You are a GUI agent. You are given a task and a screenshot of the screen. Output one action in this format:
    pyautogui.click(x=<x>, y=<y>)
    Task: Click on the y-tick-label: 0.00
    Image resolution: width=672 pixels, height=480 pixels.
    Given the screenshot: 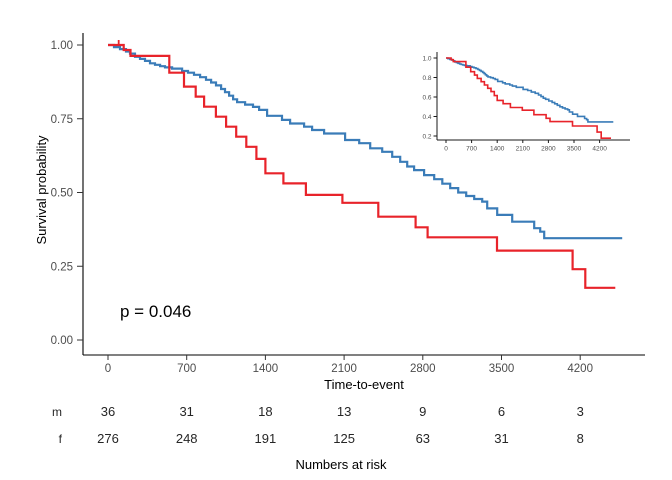 What is the action you would take?
    pyautogui.click(x=62, y=341)
    